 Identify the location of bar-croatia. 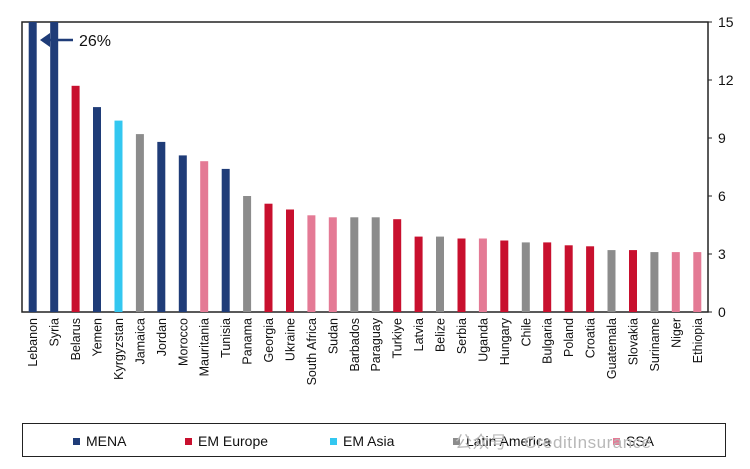
(590, 279).